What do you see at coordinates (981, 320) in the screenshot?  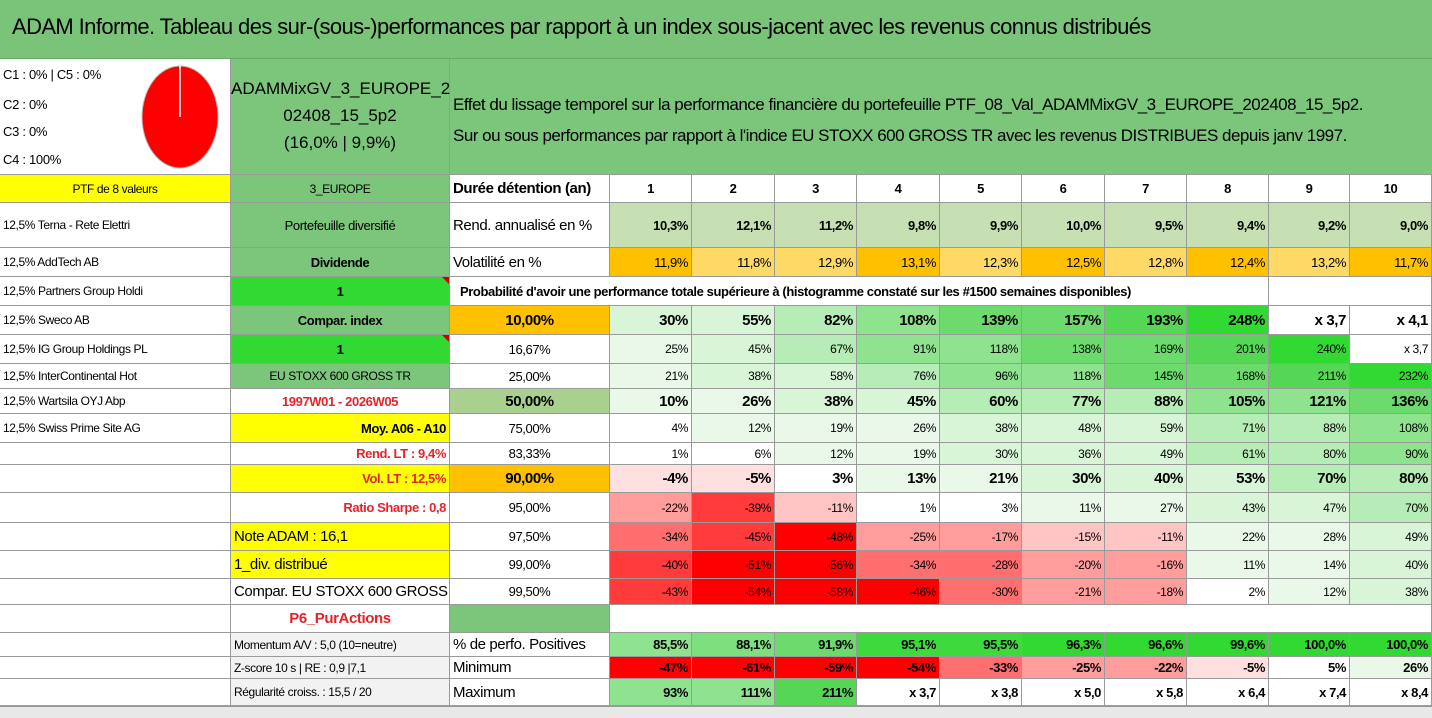 I see `probability-value: 139%` at bounding box center [981, 320].